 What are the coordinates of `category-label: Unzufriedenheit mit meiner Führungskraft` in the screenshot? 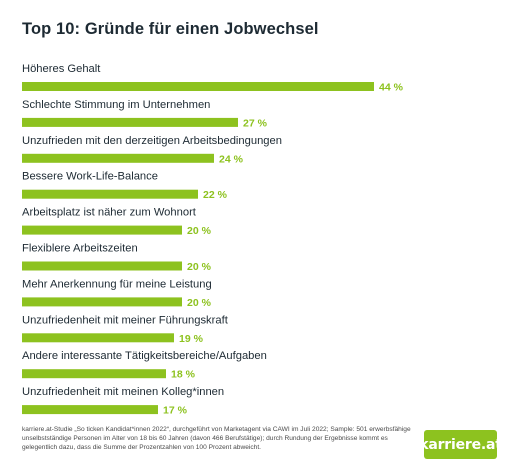 It's located at (125, 320).